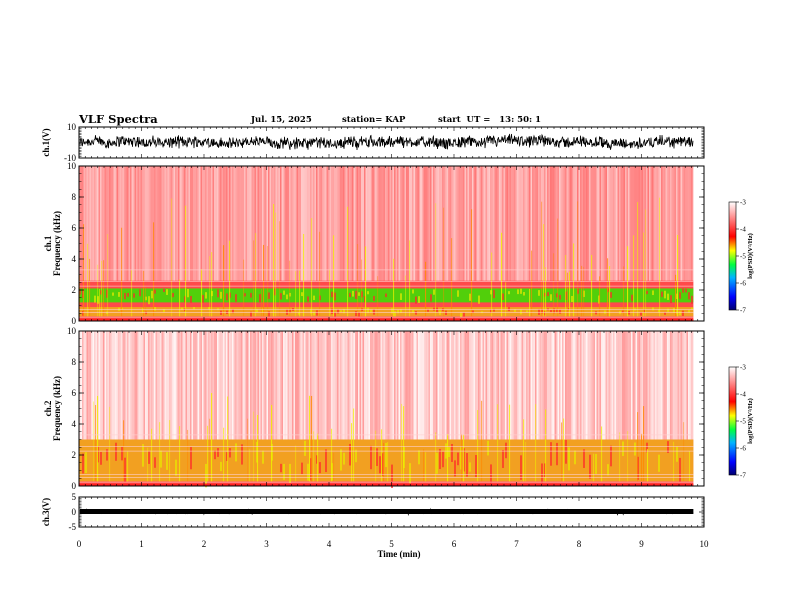 The height and width of the screenshot is (612, 792). What do you see at coordinates (79, 544) in the screenshot?
I see `time-axis-tick-label: 0` at bounding box center [79, 544].